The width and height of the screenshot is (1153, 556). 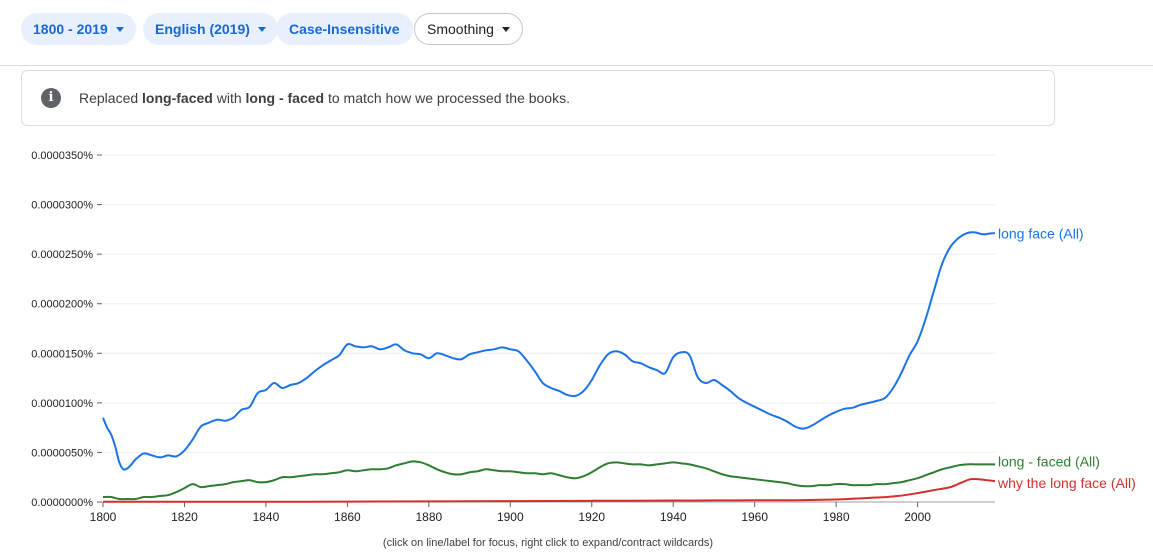 What do you see at coordinates (1049, 461) in the screenshot?
I see `series-label: long - faced (All)` at bounding box center [1049, 461].